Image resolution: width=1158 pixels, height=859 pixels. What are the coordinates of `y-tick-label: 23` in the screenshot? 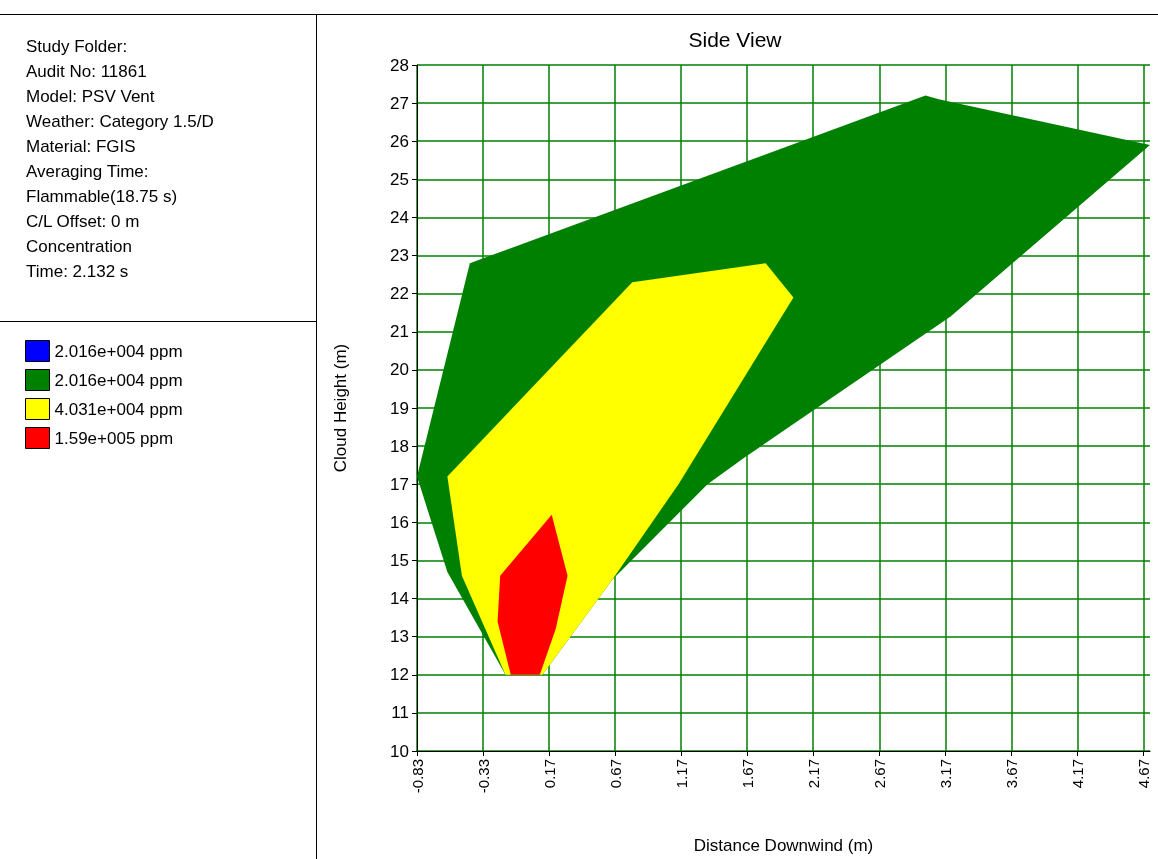 It's located at (399, 256).